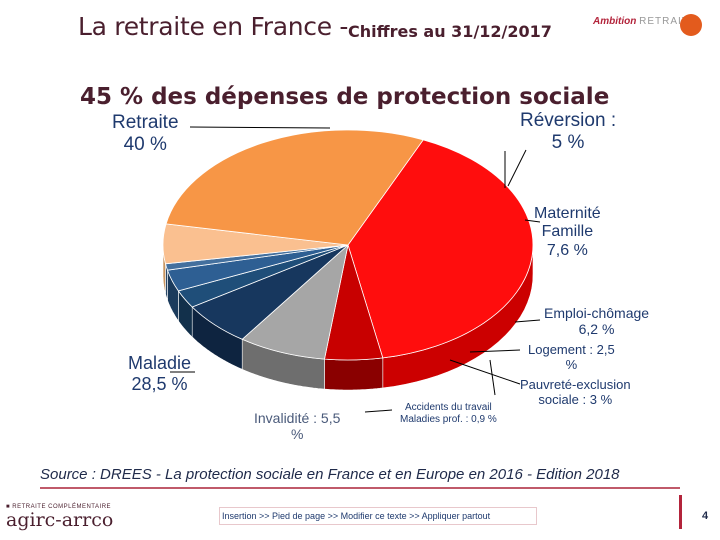  I want to click on label-reversion: Réversion : 5 %, so click(568, 132).